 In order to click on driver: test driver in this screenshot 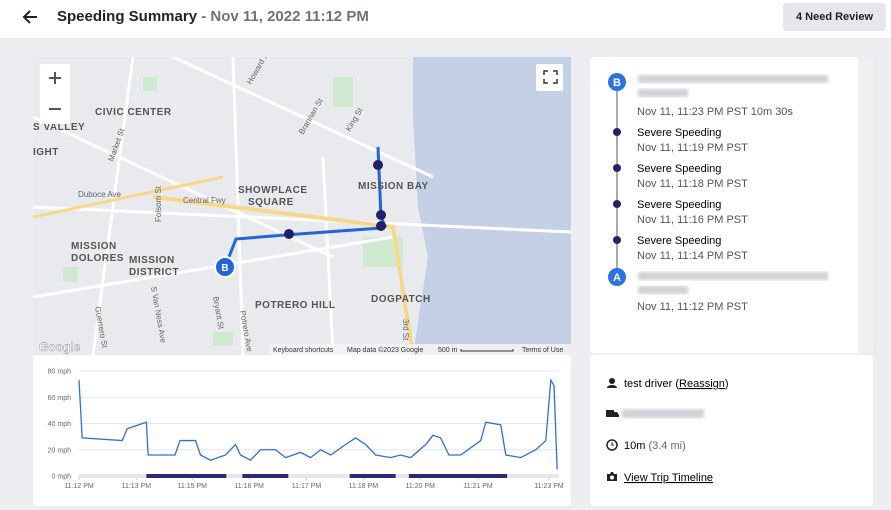, I will do `click(648, 384)`.